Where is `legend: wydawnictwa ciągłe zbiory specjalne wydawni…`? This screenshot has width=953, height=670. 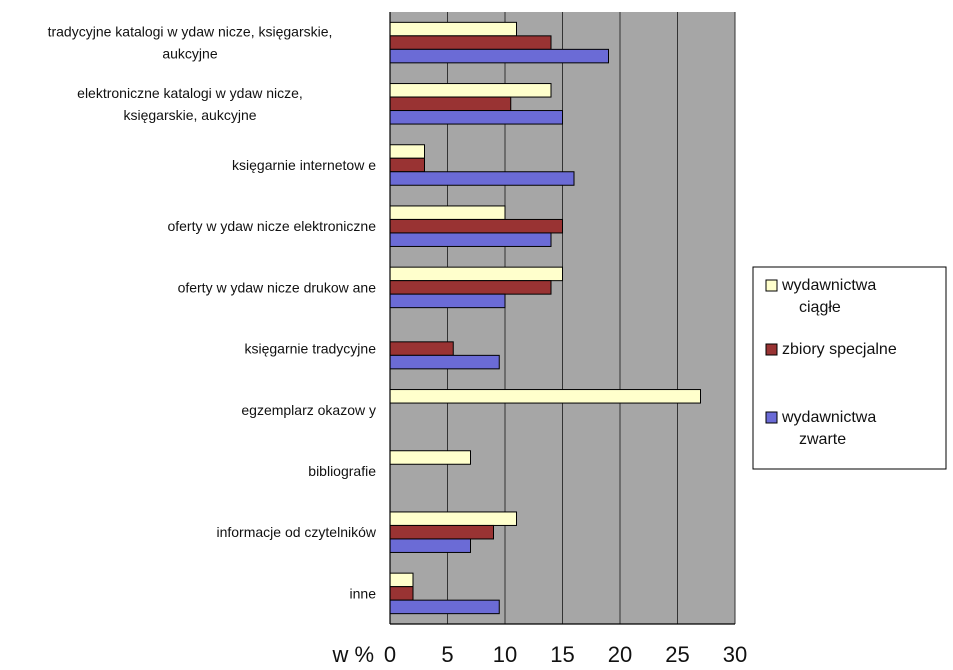
legend: wydawnictwa ciągłe zbiory specjalne wydawni… is located at coordinates (849, 368).